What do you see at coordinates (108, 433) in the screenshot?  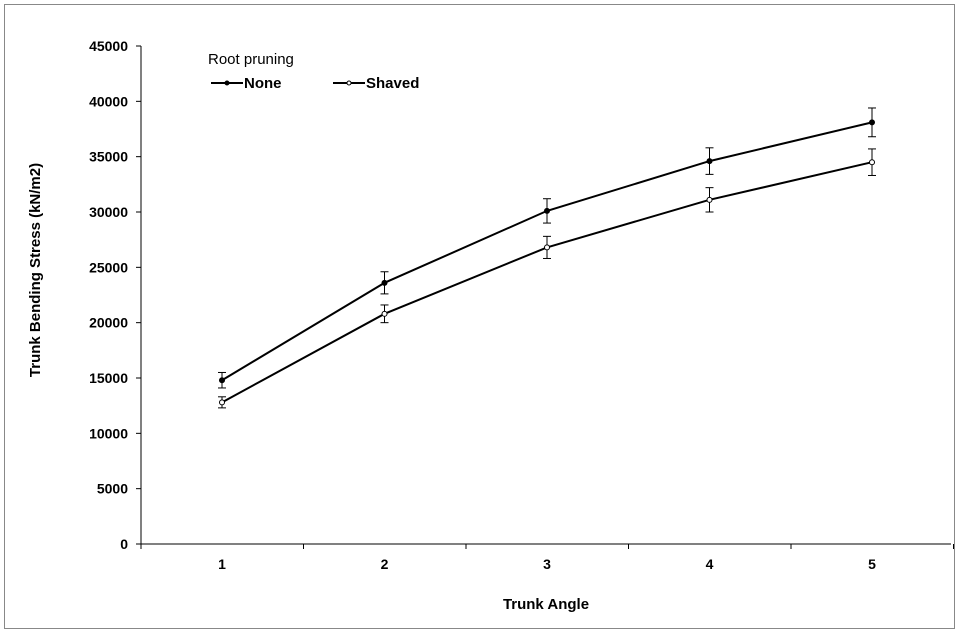 I see `y-tick-label: 10000` at bounding box center [108, 433].